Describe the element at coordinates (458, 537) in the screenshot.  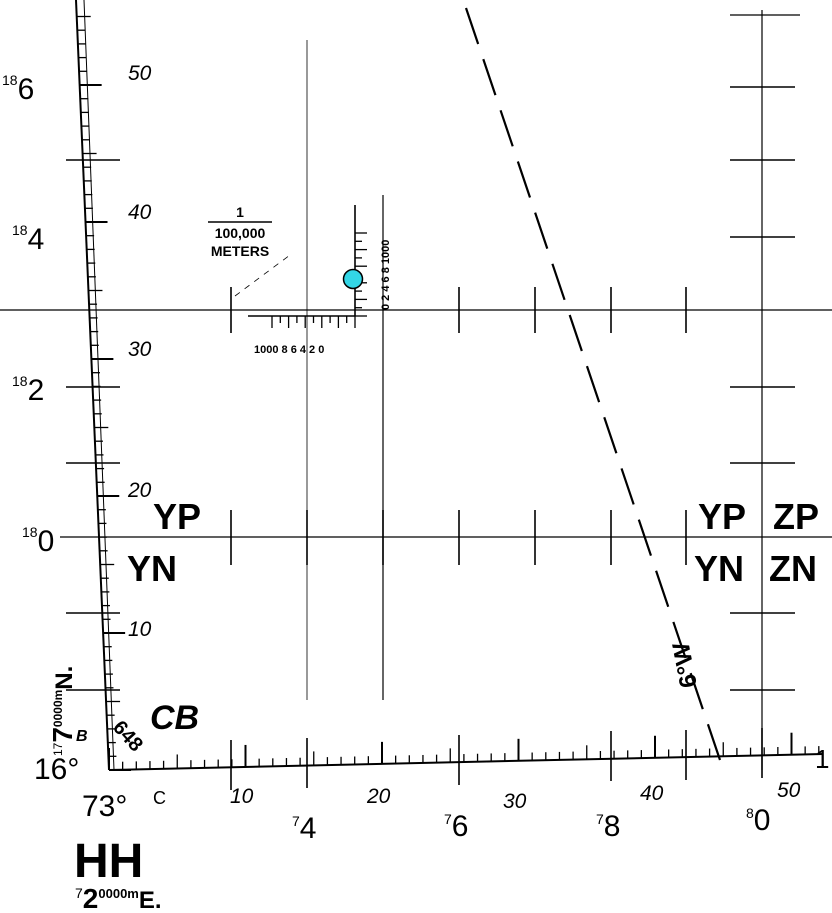
I see `northing-180-ticks` at that location.